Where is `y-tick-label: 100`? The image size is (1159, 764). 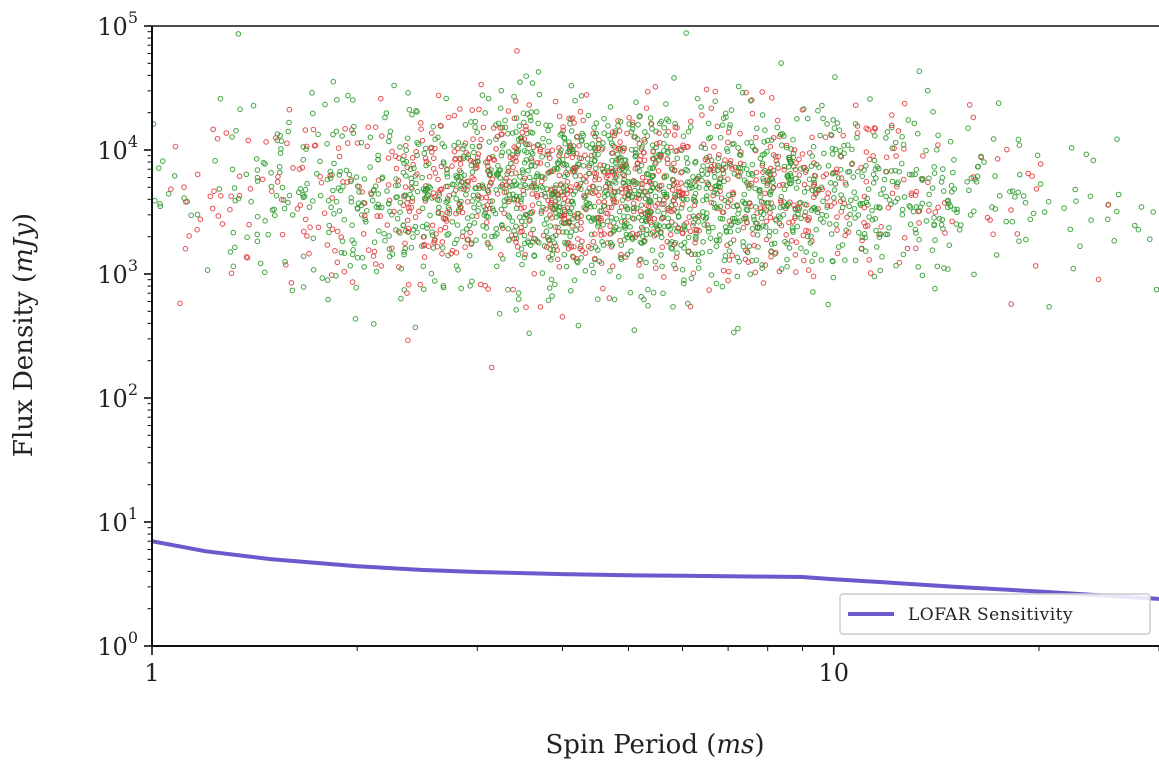 y-tick-label: 100 is located at coordinates (117, 644).